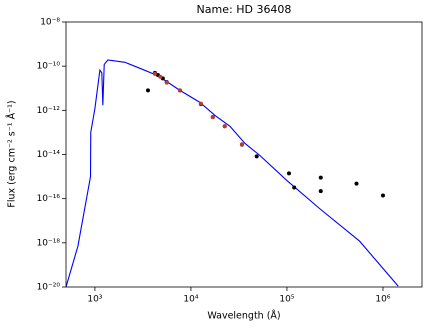 Image resolution: width=433 pixels, height=329 pixels. What do you see at coordinates (49, 67) in the screenshot?
I see `y-tick-label: 10⁻¹⁰` at bounding box center [49, 67].